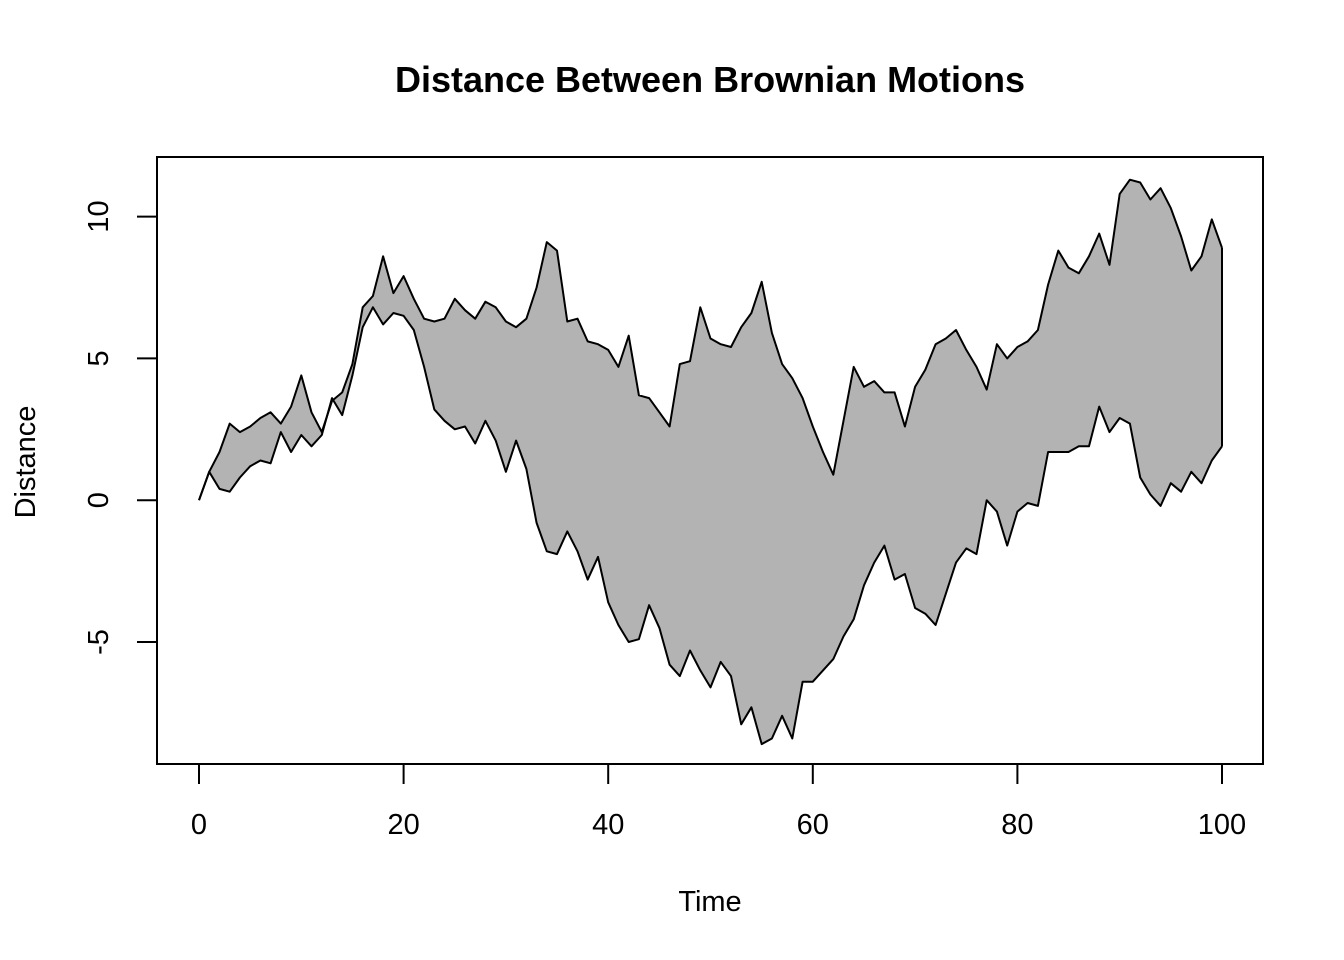 The image size is (1344, 960). Describe the element at coordinates (608, 825) in the screenshot. I see `x-tick-label: 40` at that location.